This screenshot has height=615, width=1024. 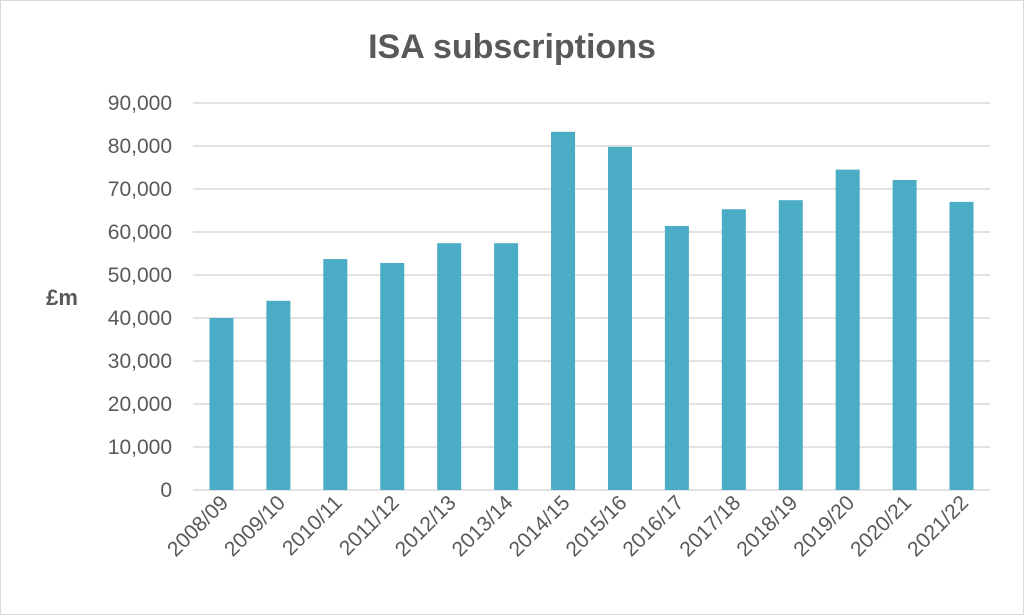 What do you see at coordinates (140, 103) in the screenshot?
I see `y-tick-label: 90,000` at bounding box center [140, 103].